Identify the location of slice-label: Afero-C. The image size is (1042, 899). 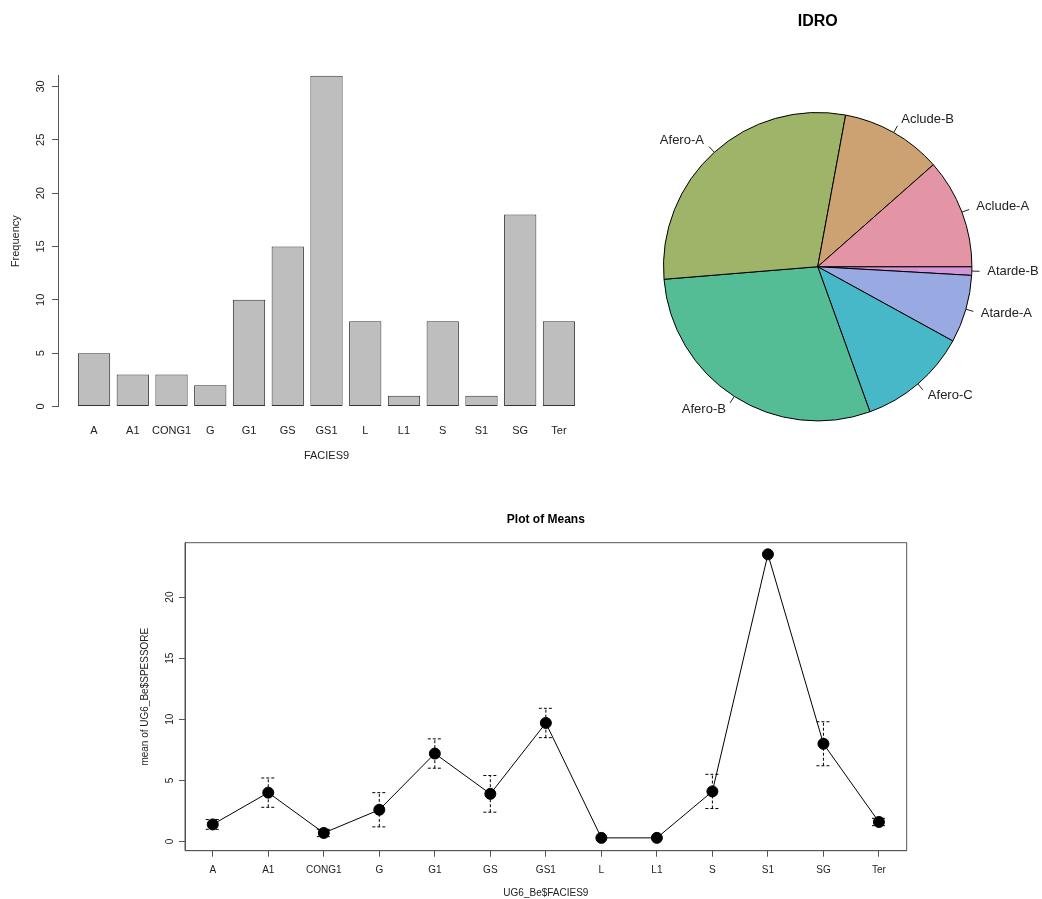
(950, 395).